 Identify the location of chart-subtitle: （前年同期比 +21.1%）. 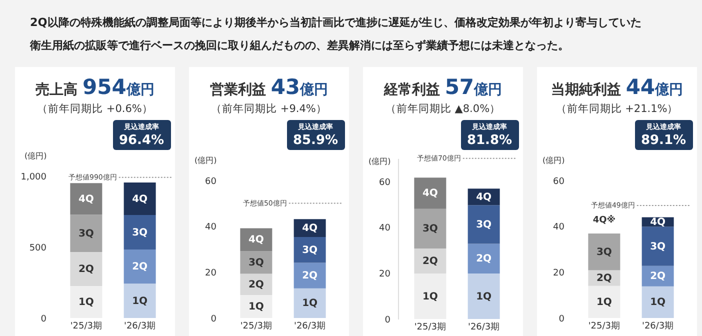
(617, 109).